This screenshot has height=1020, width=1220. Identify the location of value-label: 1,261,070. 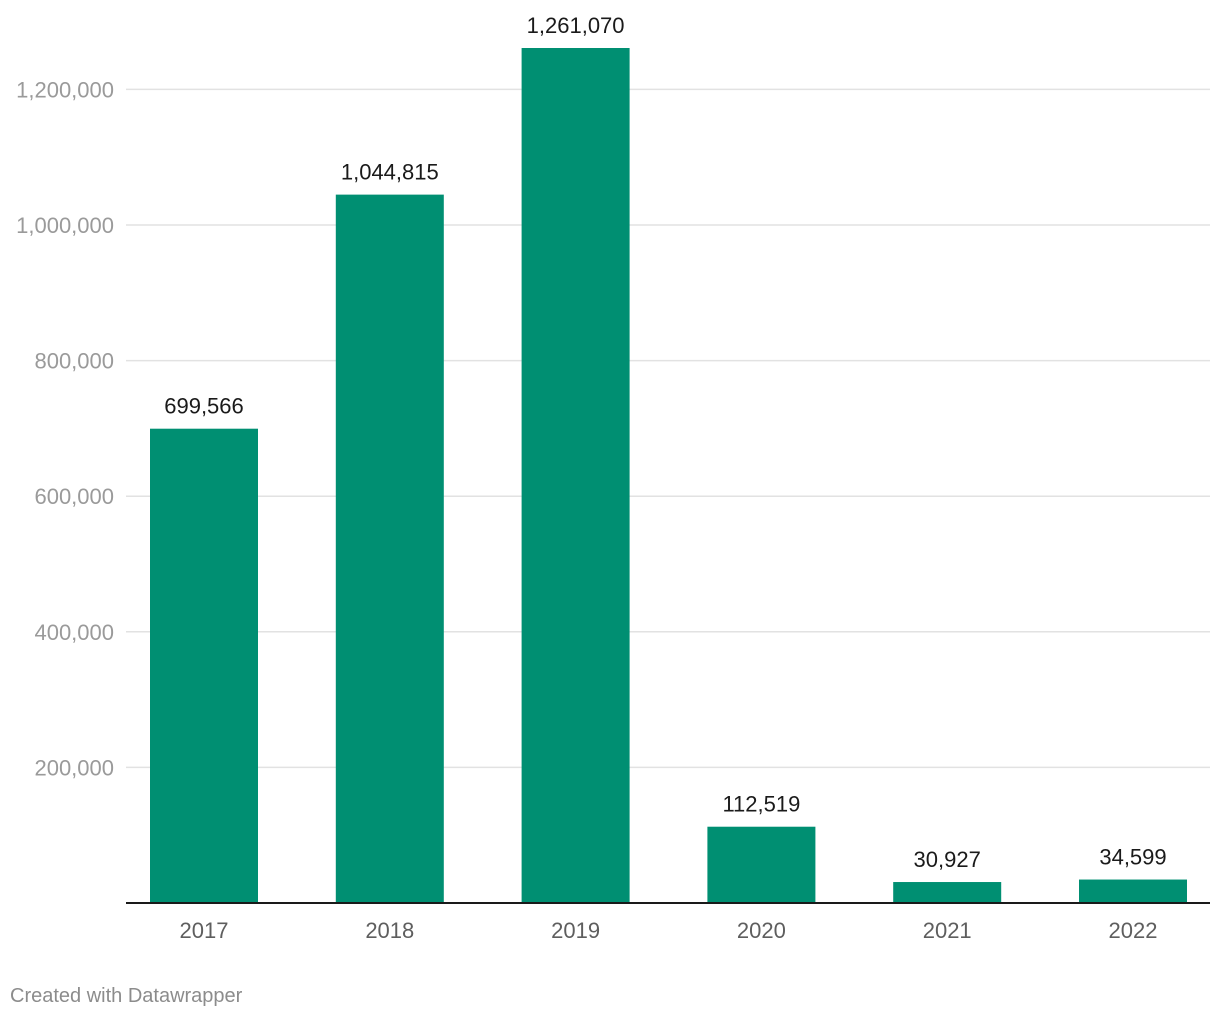
(576, 25).